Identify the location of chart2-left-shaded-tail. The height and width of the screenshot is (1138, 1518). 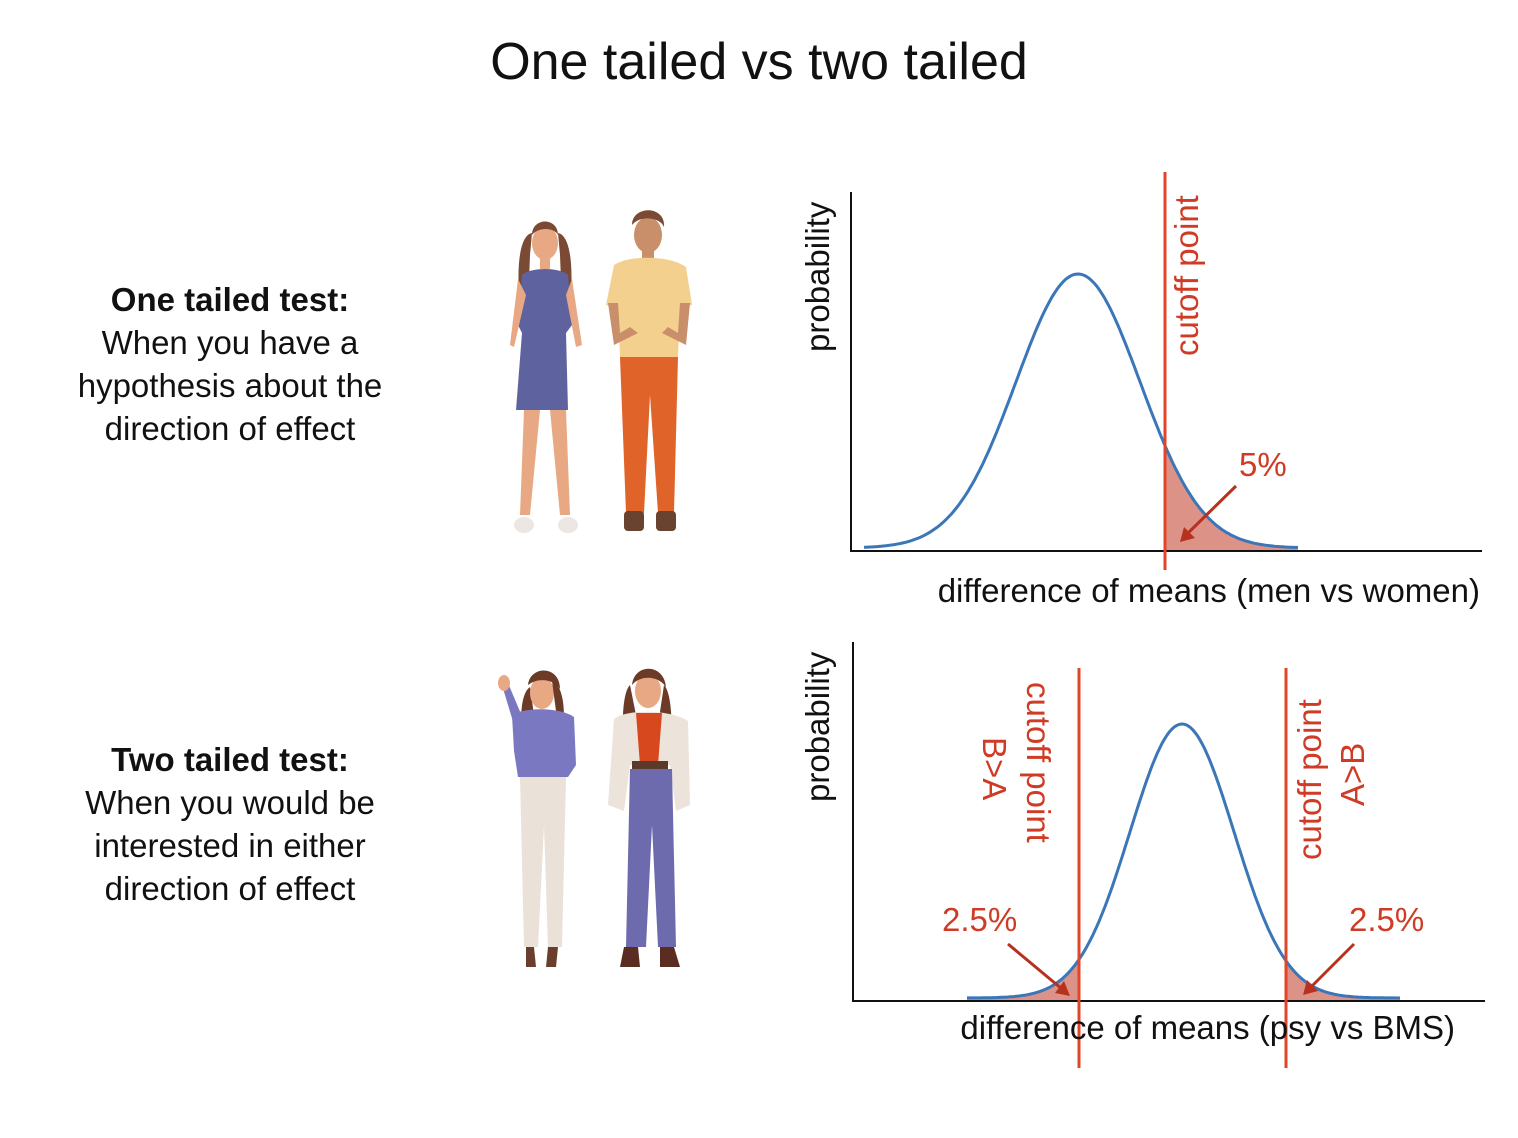
(1023, 980).